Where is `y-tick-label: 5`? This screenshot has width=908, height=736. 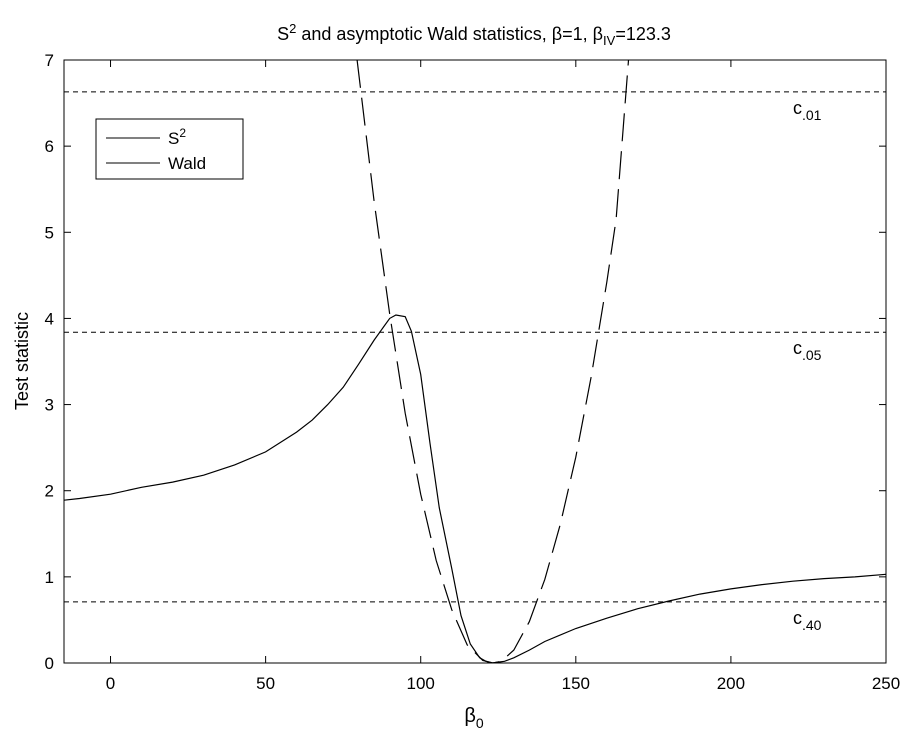
y-tick-label: 5 is located at coordinates (49, 232).